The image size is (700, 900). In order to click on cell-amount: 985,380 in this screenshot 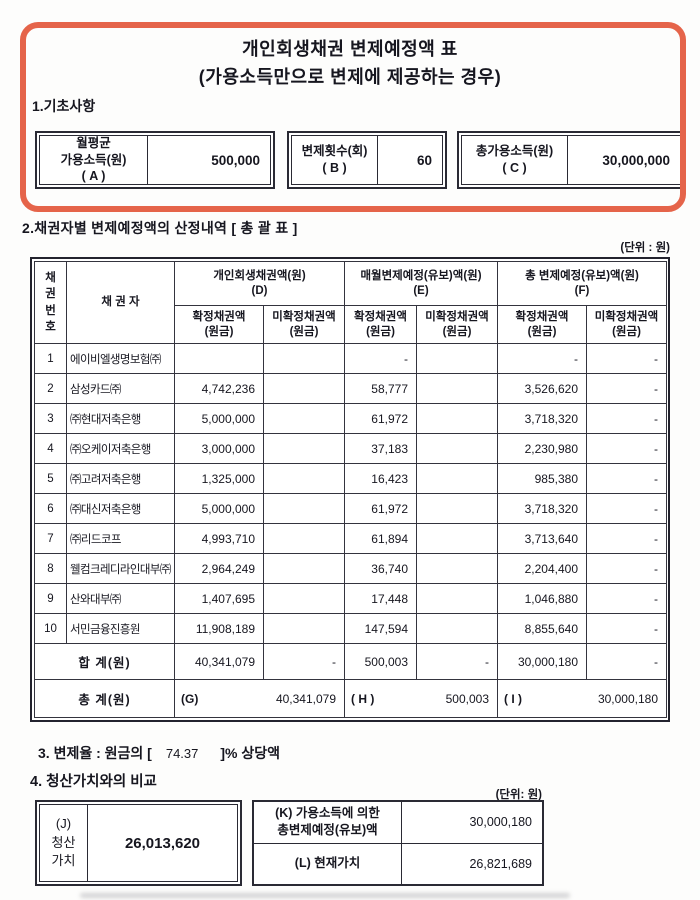, I will do `click(542, 478)`.